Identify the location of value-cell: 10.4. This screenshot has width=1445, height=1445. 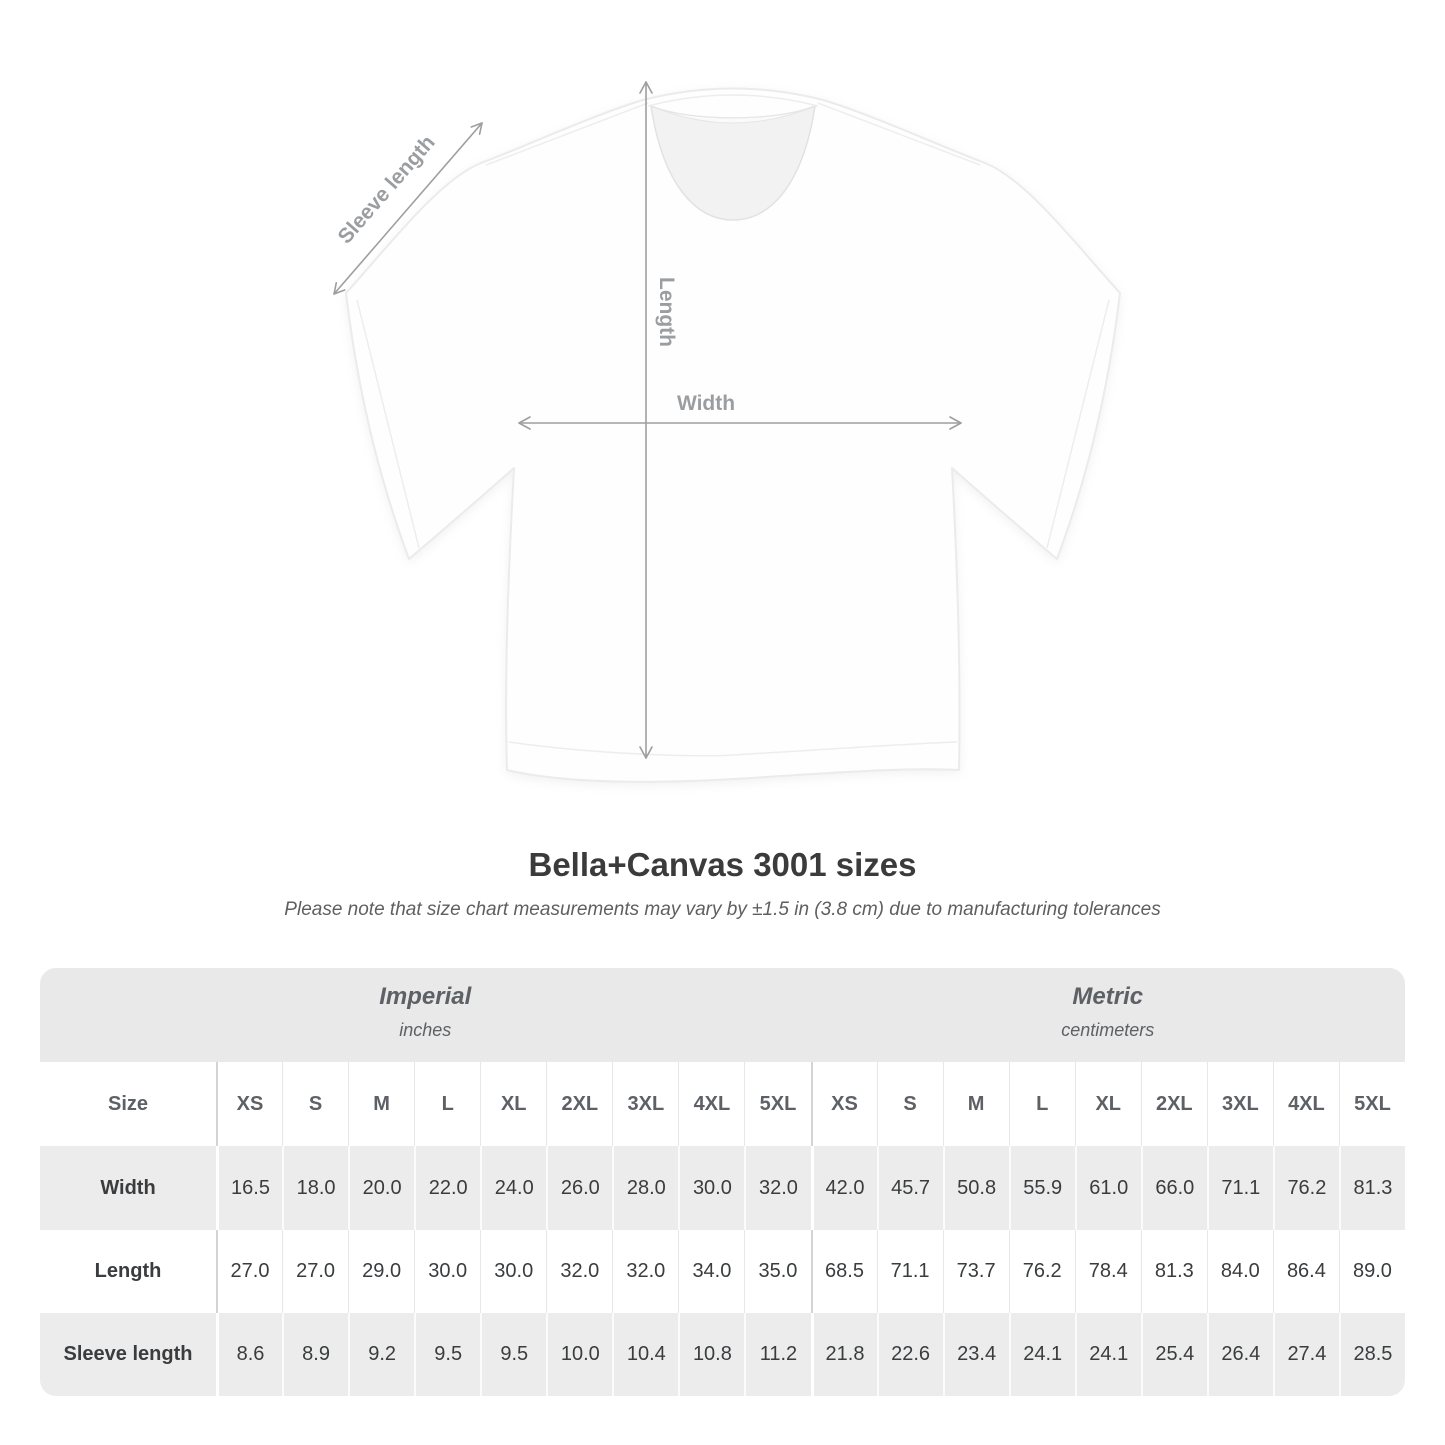
(645, 1354).